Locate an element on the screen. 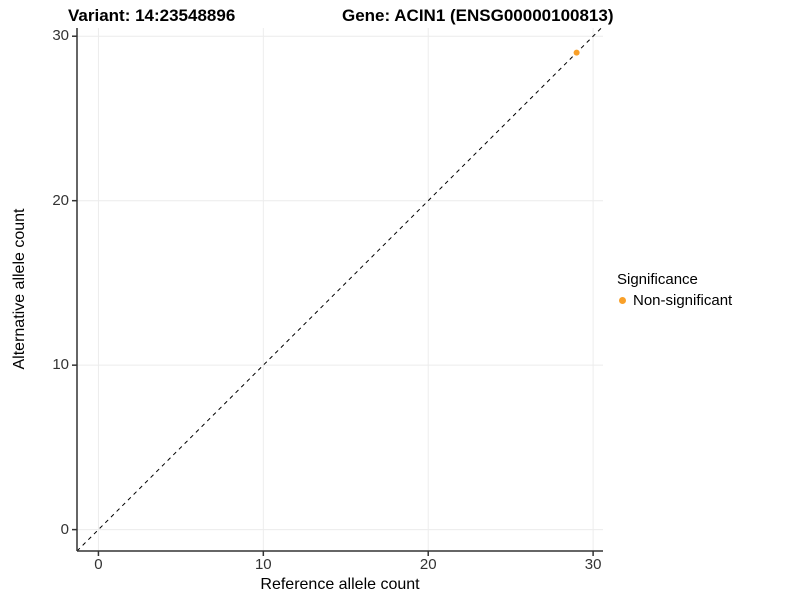 Image resolution: width=800 pixels, height=600 pixels. y-tick-label: 10 is located at coordinates (60, 365).